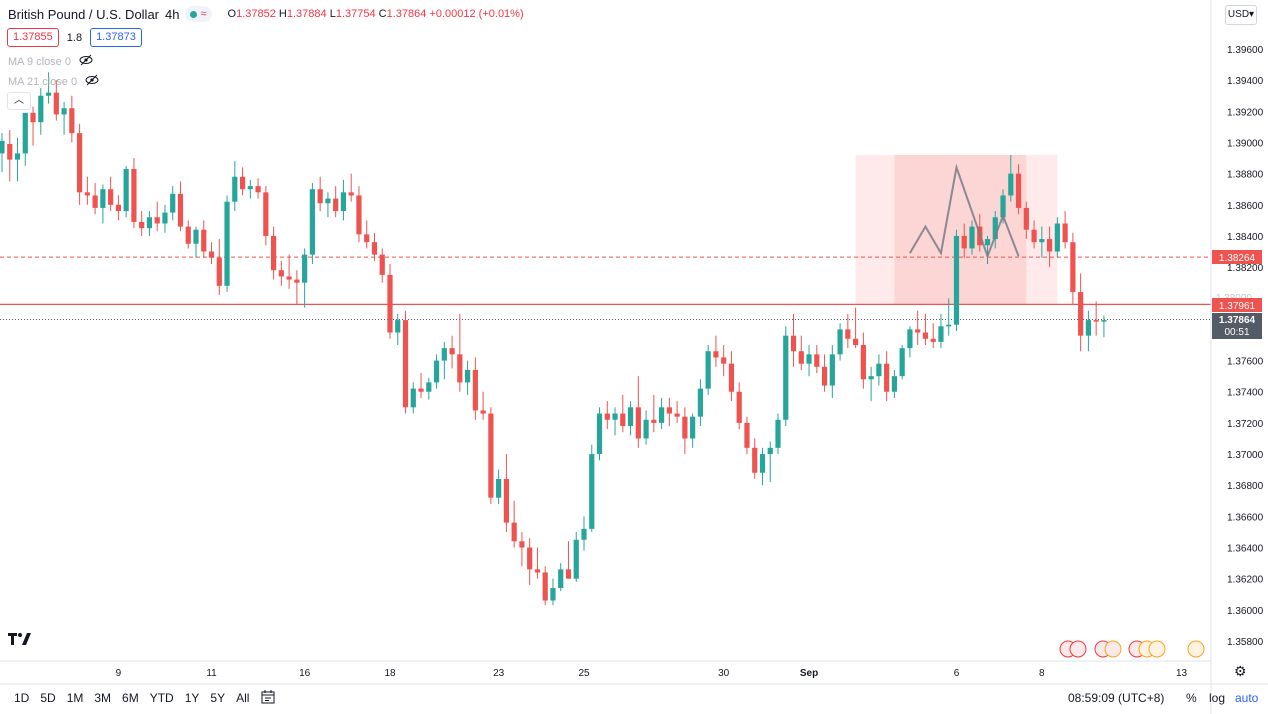 Image resolution: width=1268 pixels, height=714 pixels. Describe the element at coordinates (1191, 698) in the screenshot. I see `percent-toggle: %` at that location.